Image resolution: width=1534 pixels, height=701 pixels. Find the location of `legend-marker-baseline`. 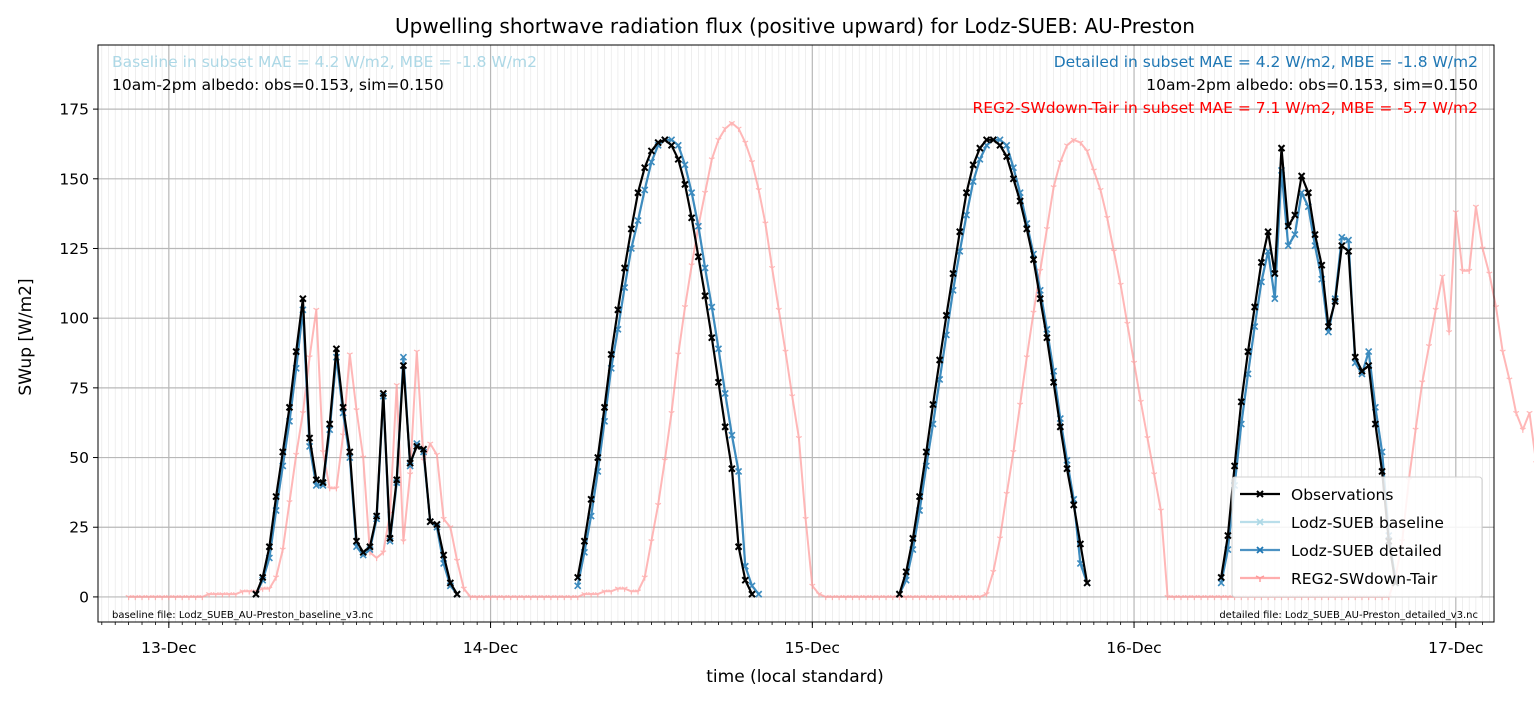

legend-marker-baseline is located at coordinates (1260, 522).